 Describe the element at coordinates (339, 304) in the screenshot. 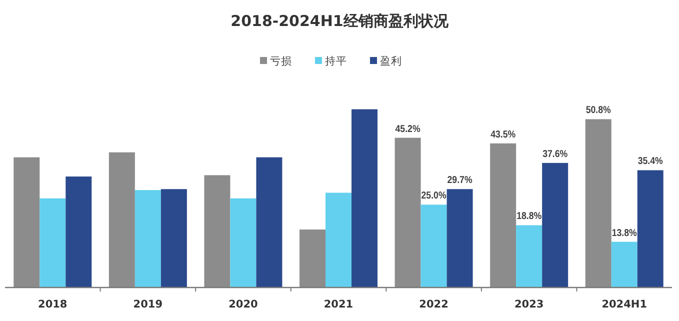

I see `x-tick-label: 2021` at that location.